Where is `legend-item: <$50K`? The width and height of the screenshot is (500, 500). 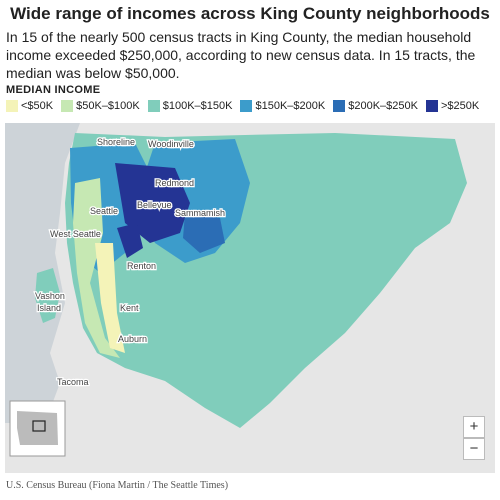
legend-item: <$50K is located at coordinates (29, 106).